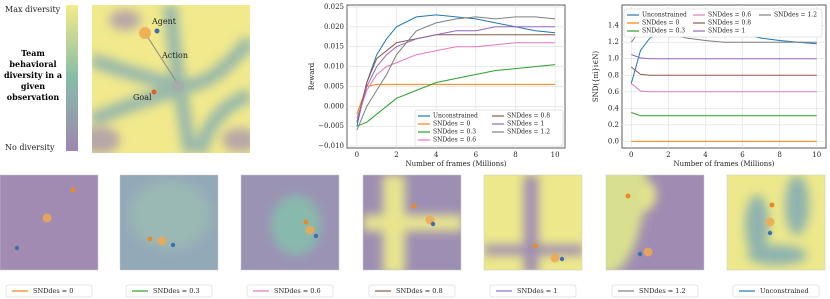  I want to click on colorbar, so click(72, 78).